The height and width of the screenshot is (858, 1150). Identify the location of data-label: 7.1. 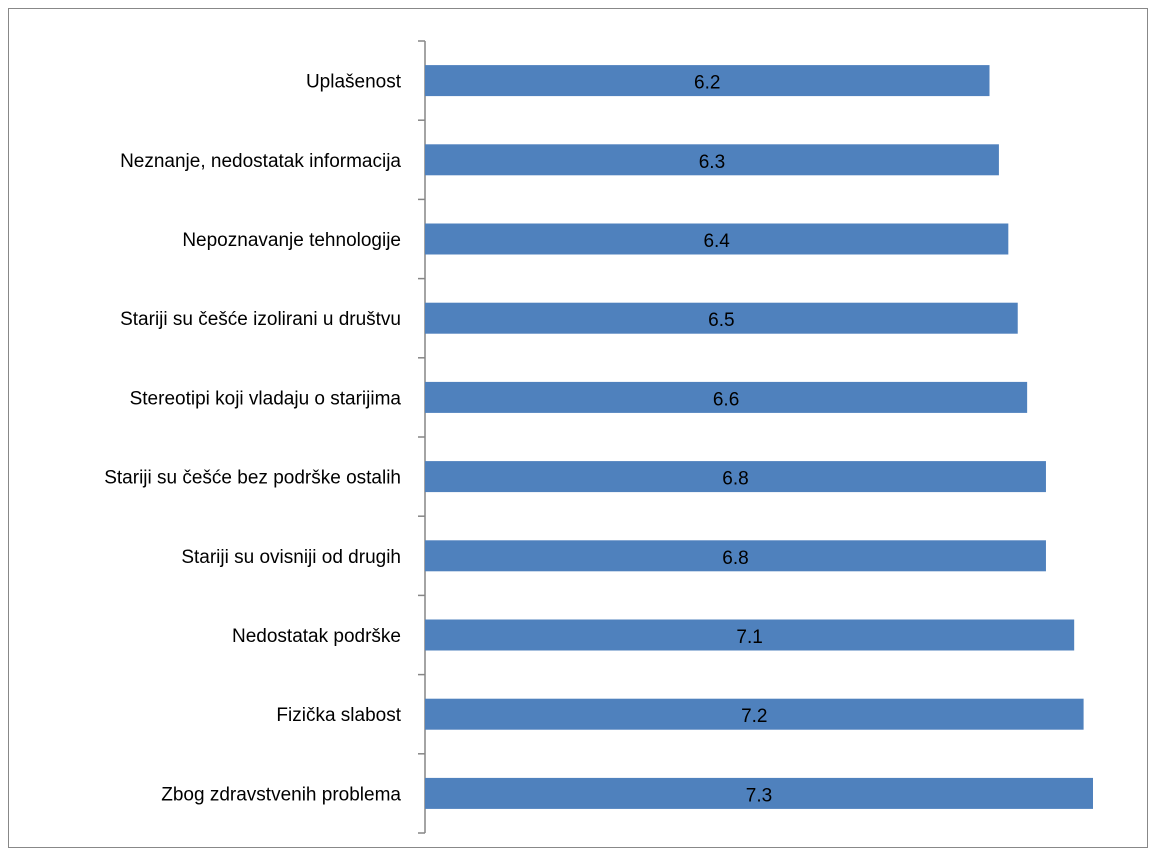
(749, 637).